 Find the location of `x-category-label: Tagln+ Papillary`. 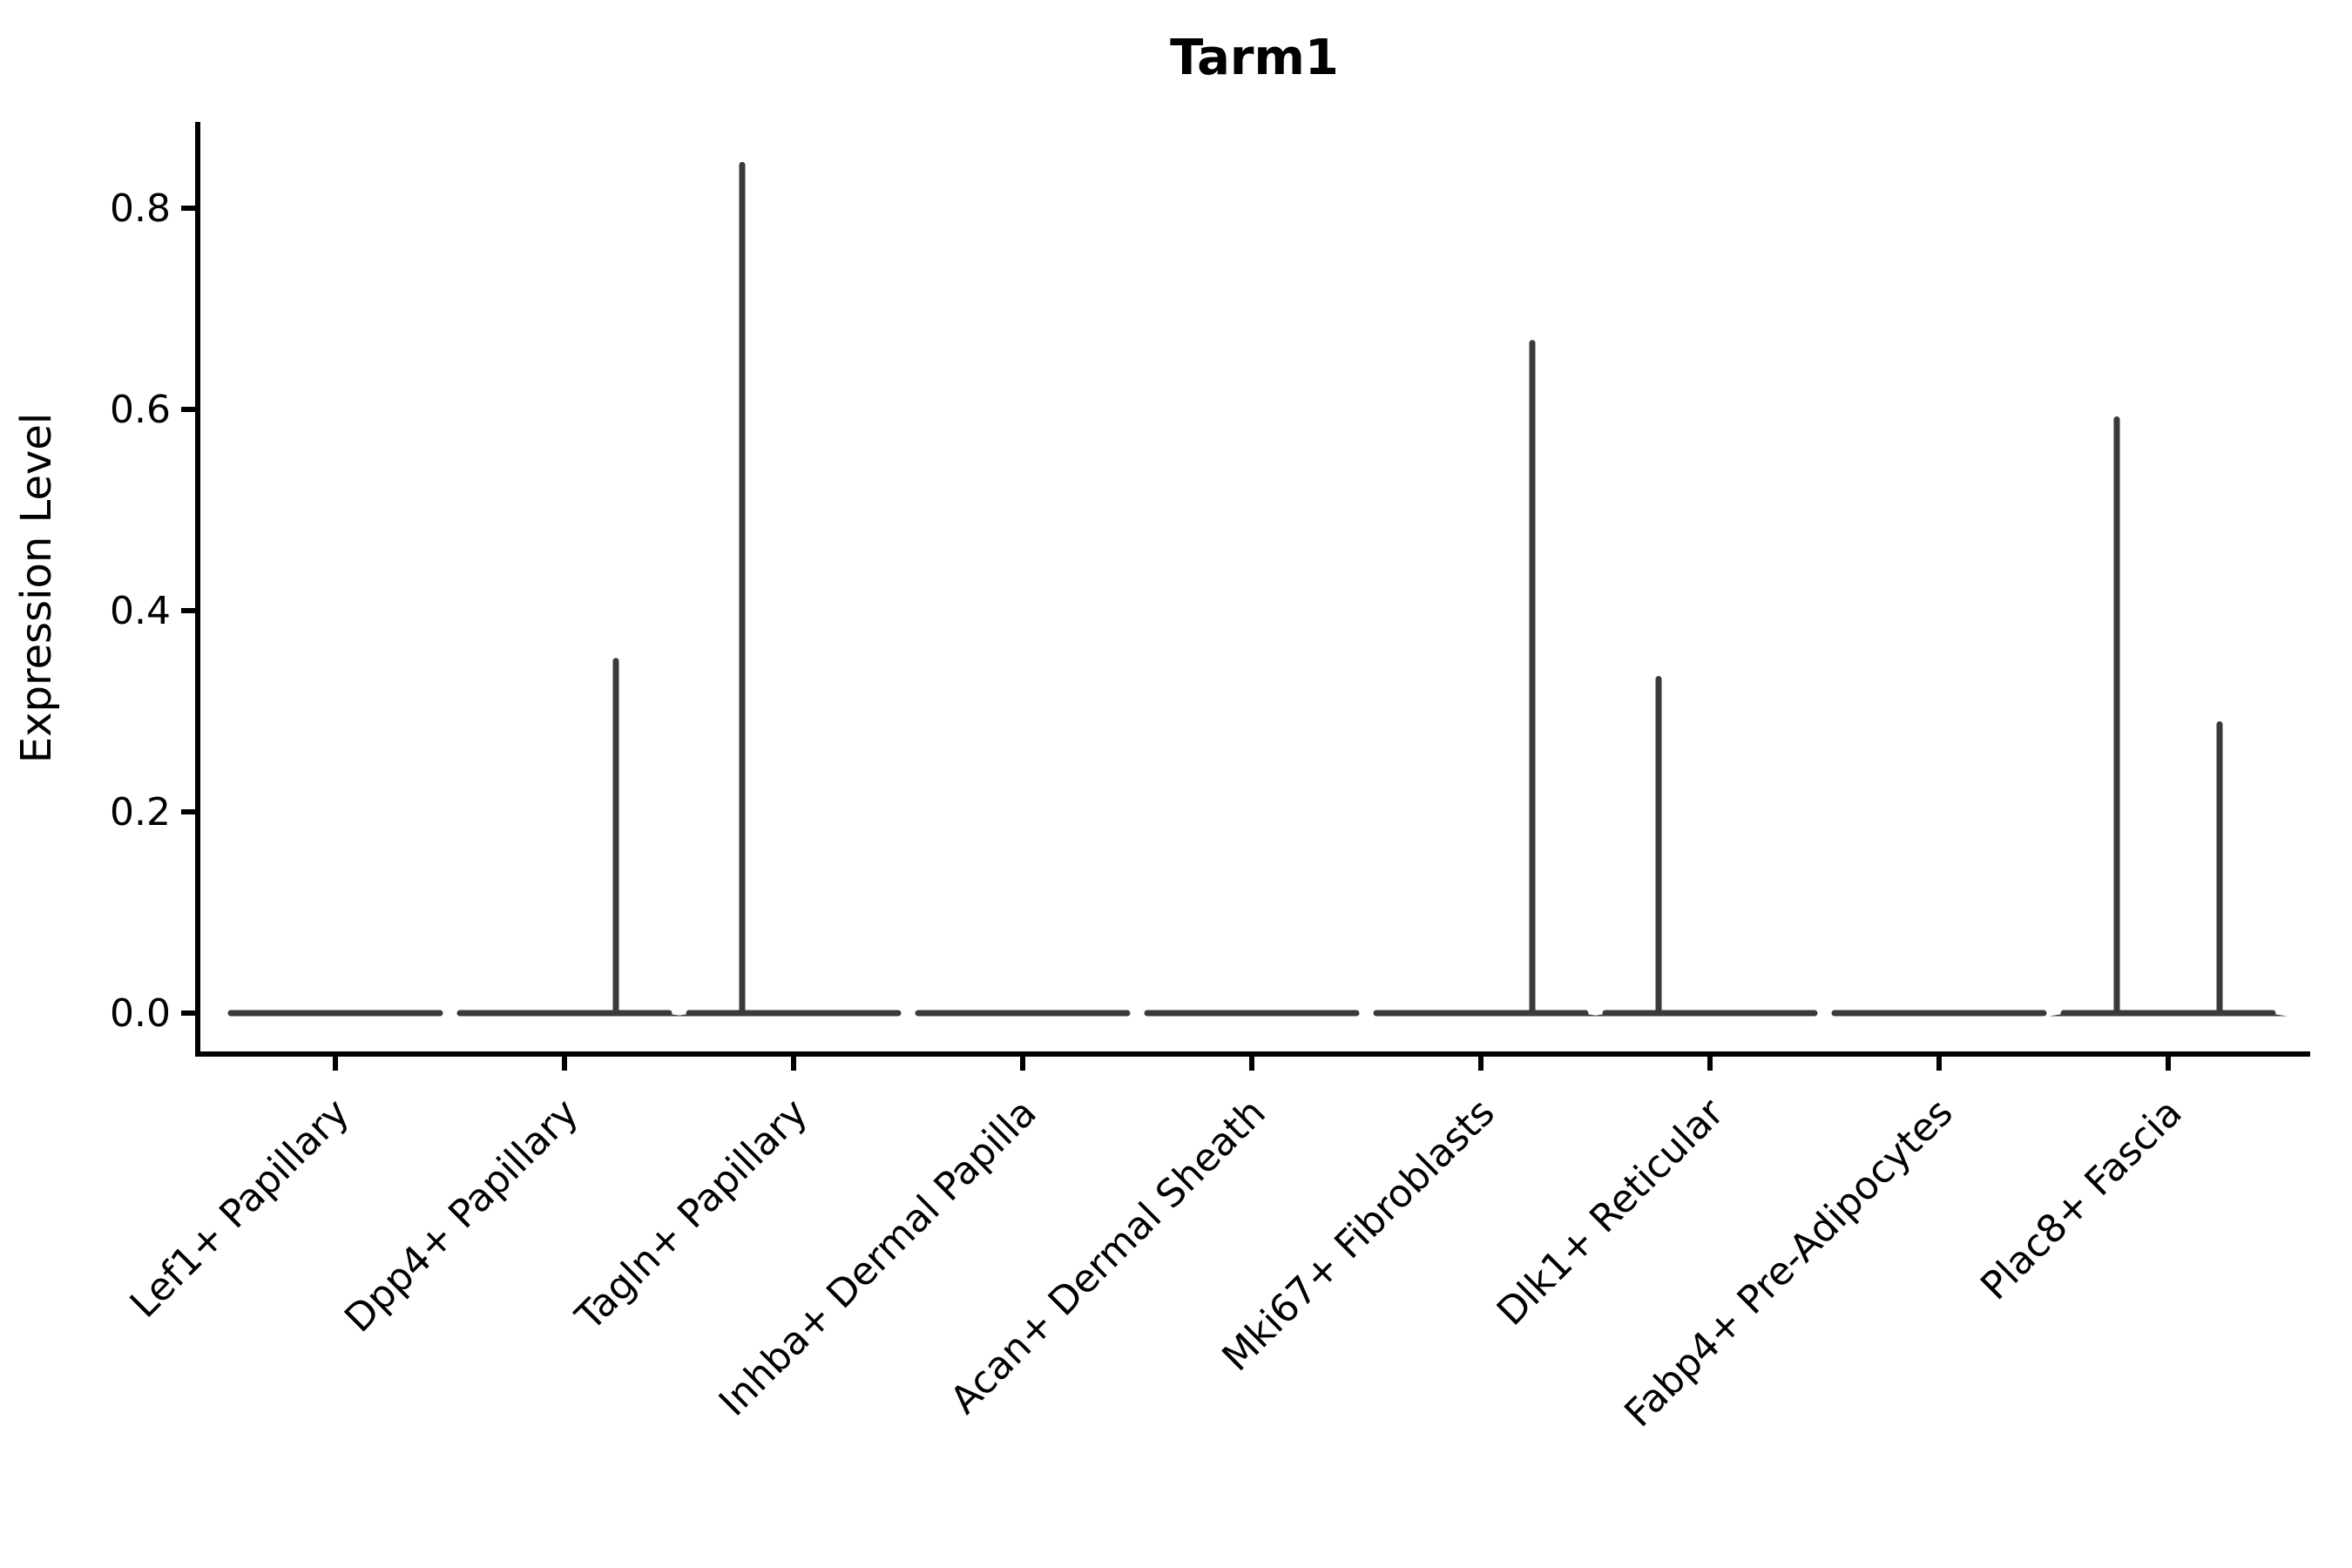

x-category-label: Tagln+ Papillary is located at coordinates (692, 1215).